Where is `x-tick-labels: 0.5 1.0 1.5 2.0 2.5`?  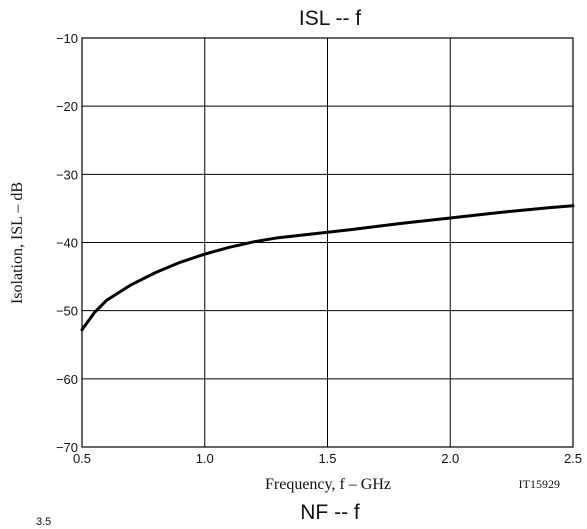 x-tick-labels: 0.5 1.0 1.5 2.0 2.5 is located at coordinates (327, 458).